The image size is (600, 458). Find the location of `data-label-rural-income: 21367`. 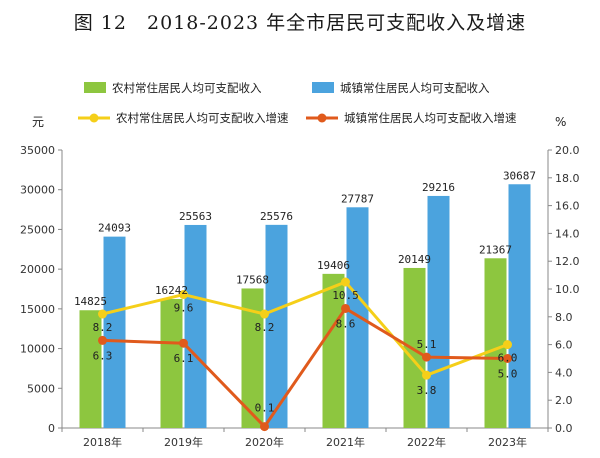

data-label-rural-income: 21367 is located at coordinates (495, 249).